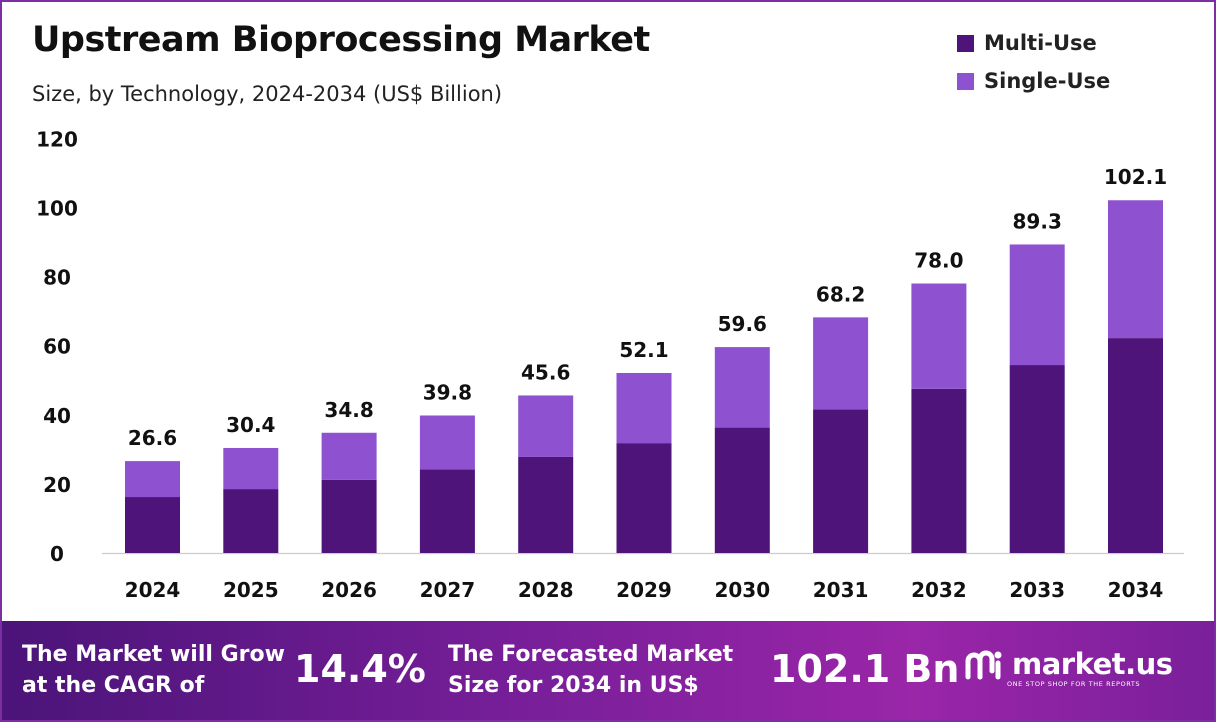  Describe the element at coordinates (573, 685) in the screenshot. I see `forecast-label-line2: Size for 2034 in US$` at that location.